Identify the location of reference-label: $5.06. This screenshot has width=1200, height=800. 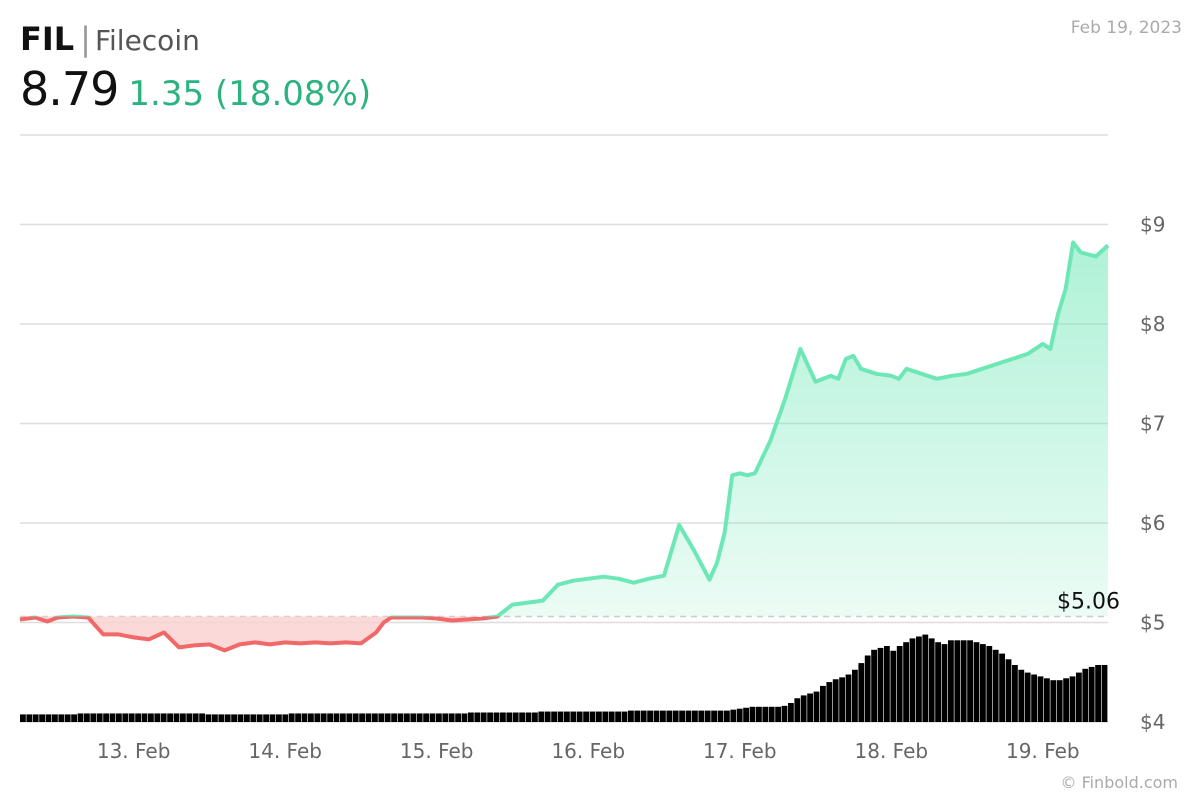
(1088, 602).